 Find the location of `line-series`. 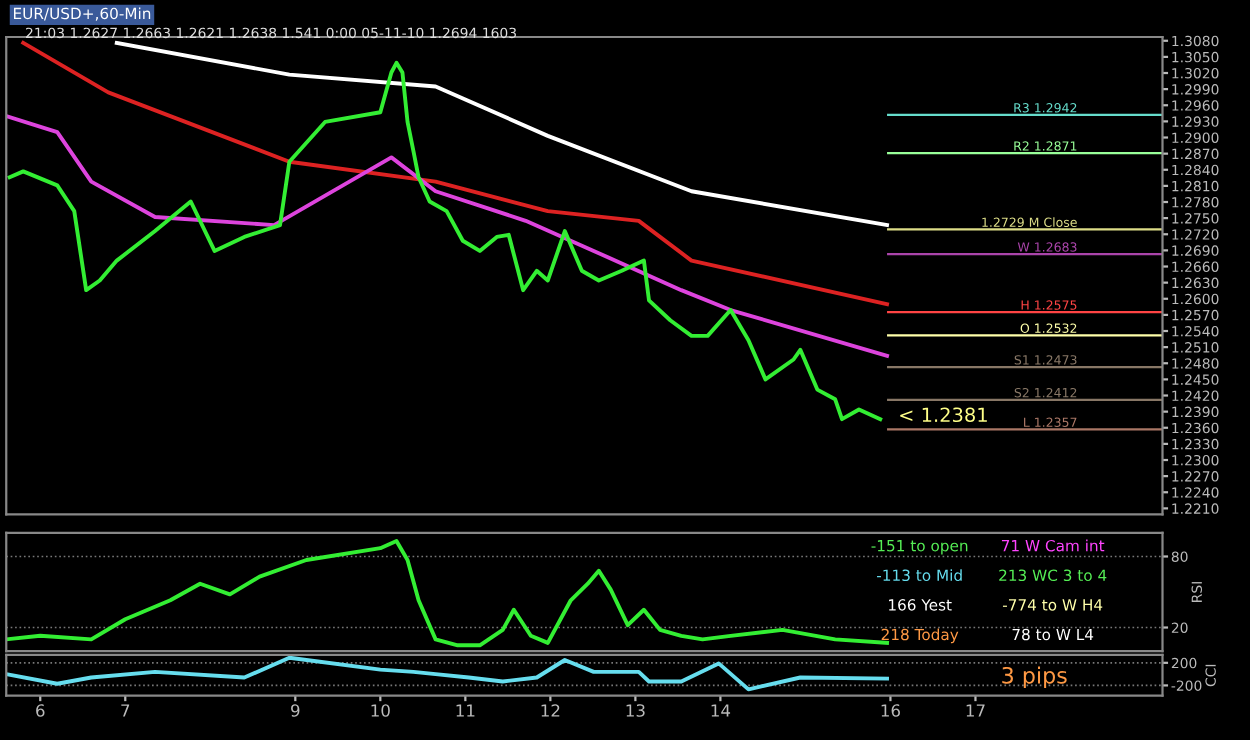

line-series is located at coordinates (447, 673).